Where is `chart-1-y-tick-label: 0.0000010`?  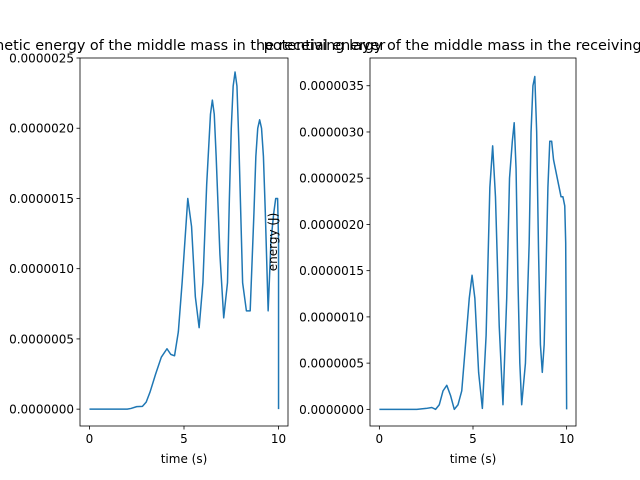 chart-1-y-tick-label: 0.0000010 is located at coordinates (331, 317).